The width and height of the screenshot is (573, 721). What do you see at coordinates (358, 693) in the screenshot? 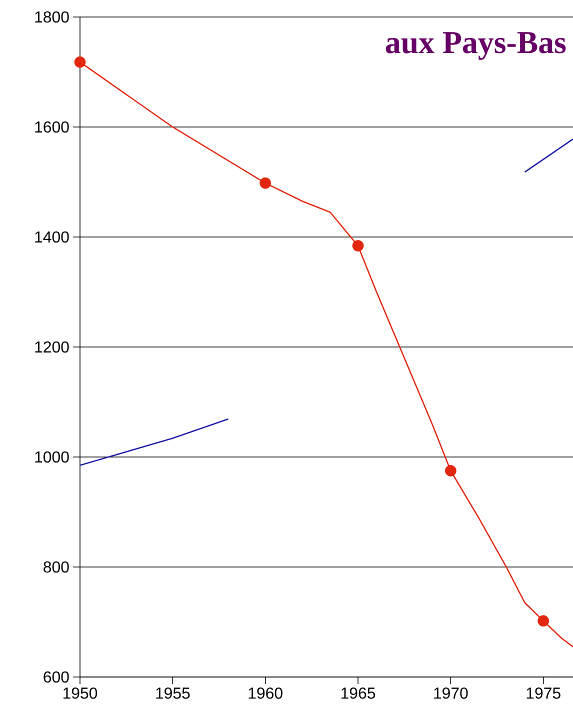
I see `x-tick-label: 1965` at bounding box center [358, 693].